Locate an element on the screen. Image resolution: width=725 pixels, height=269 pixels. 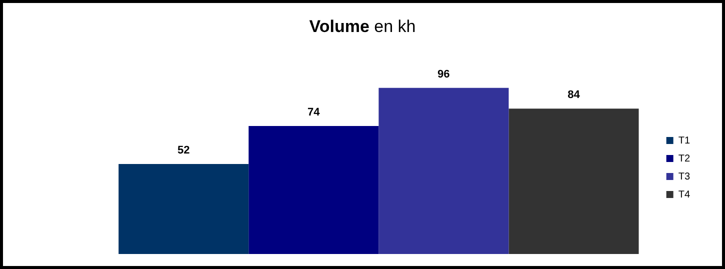
legend-label: T3 is located at coordinates (684, 176).